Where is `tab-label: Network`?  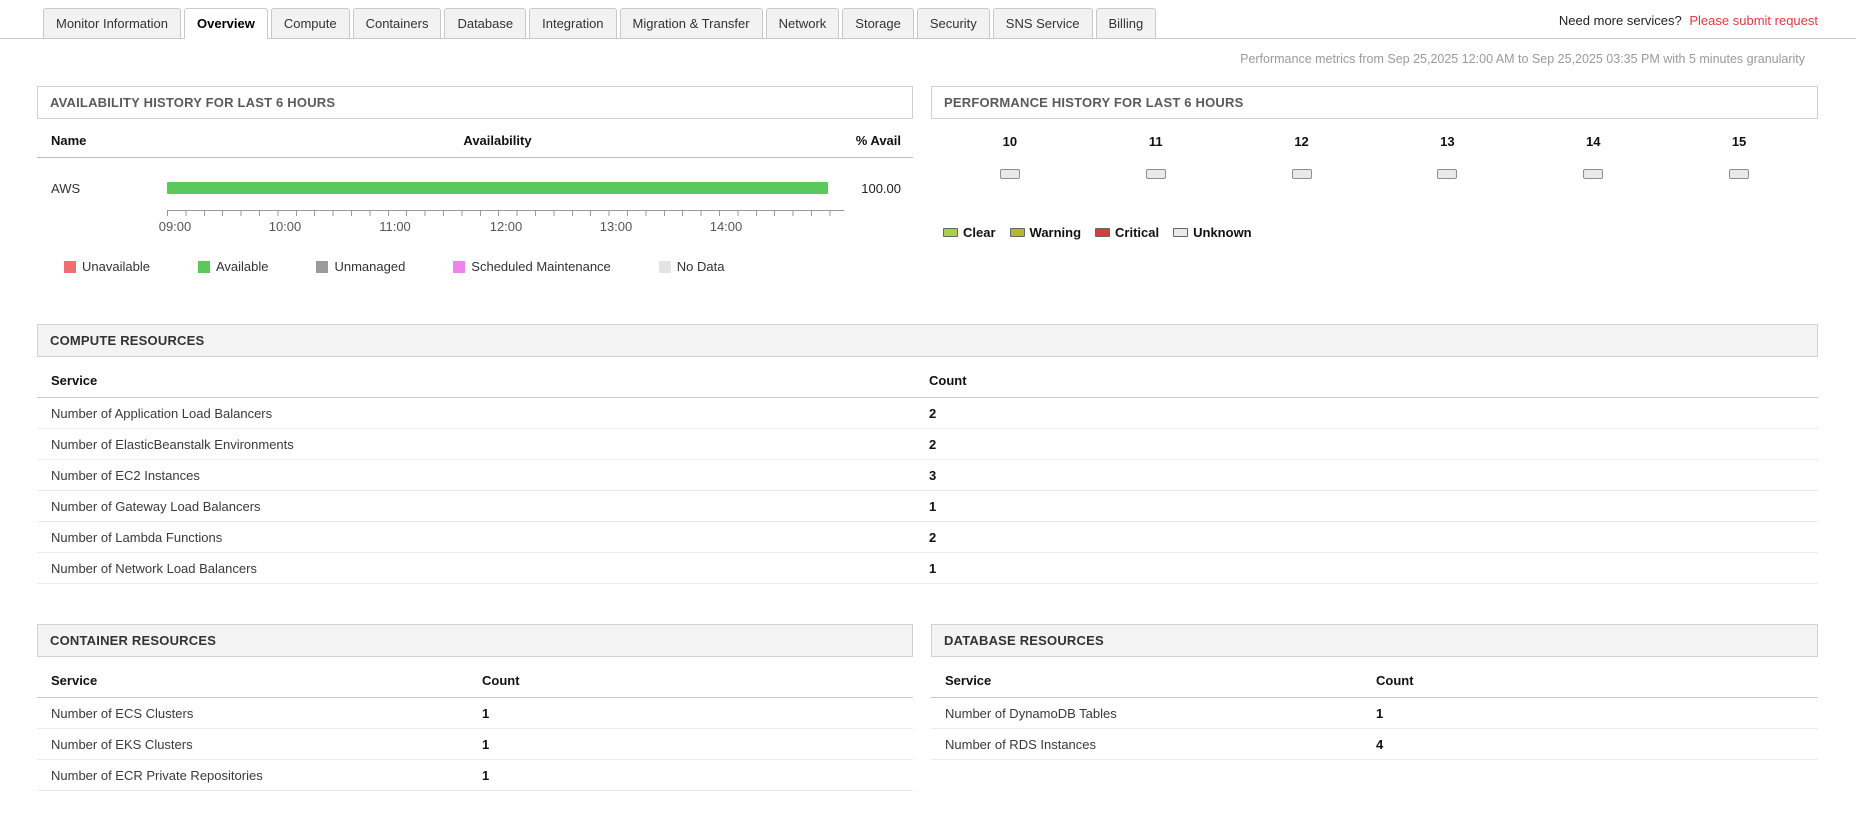
tab-label: Network is located at coordinates (802, 23).